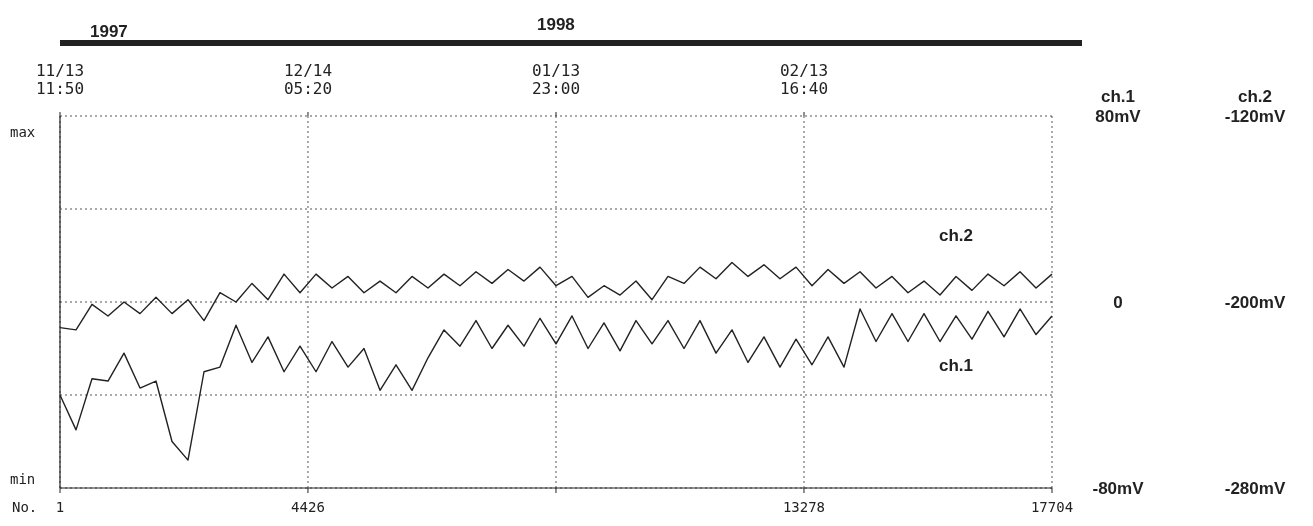 Image resolution: width=1313 pixels, height=526 pixels. I want to click on text: max, so click(23, 132).